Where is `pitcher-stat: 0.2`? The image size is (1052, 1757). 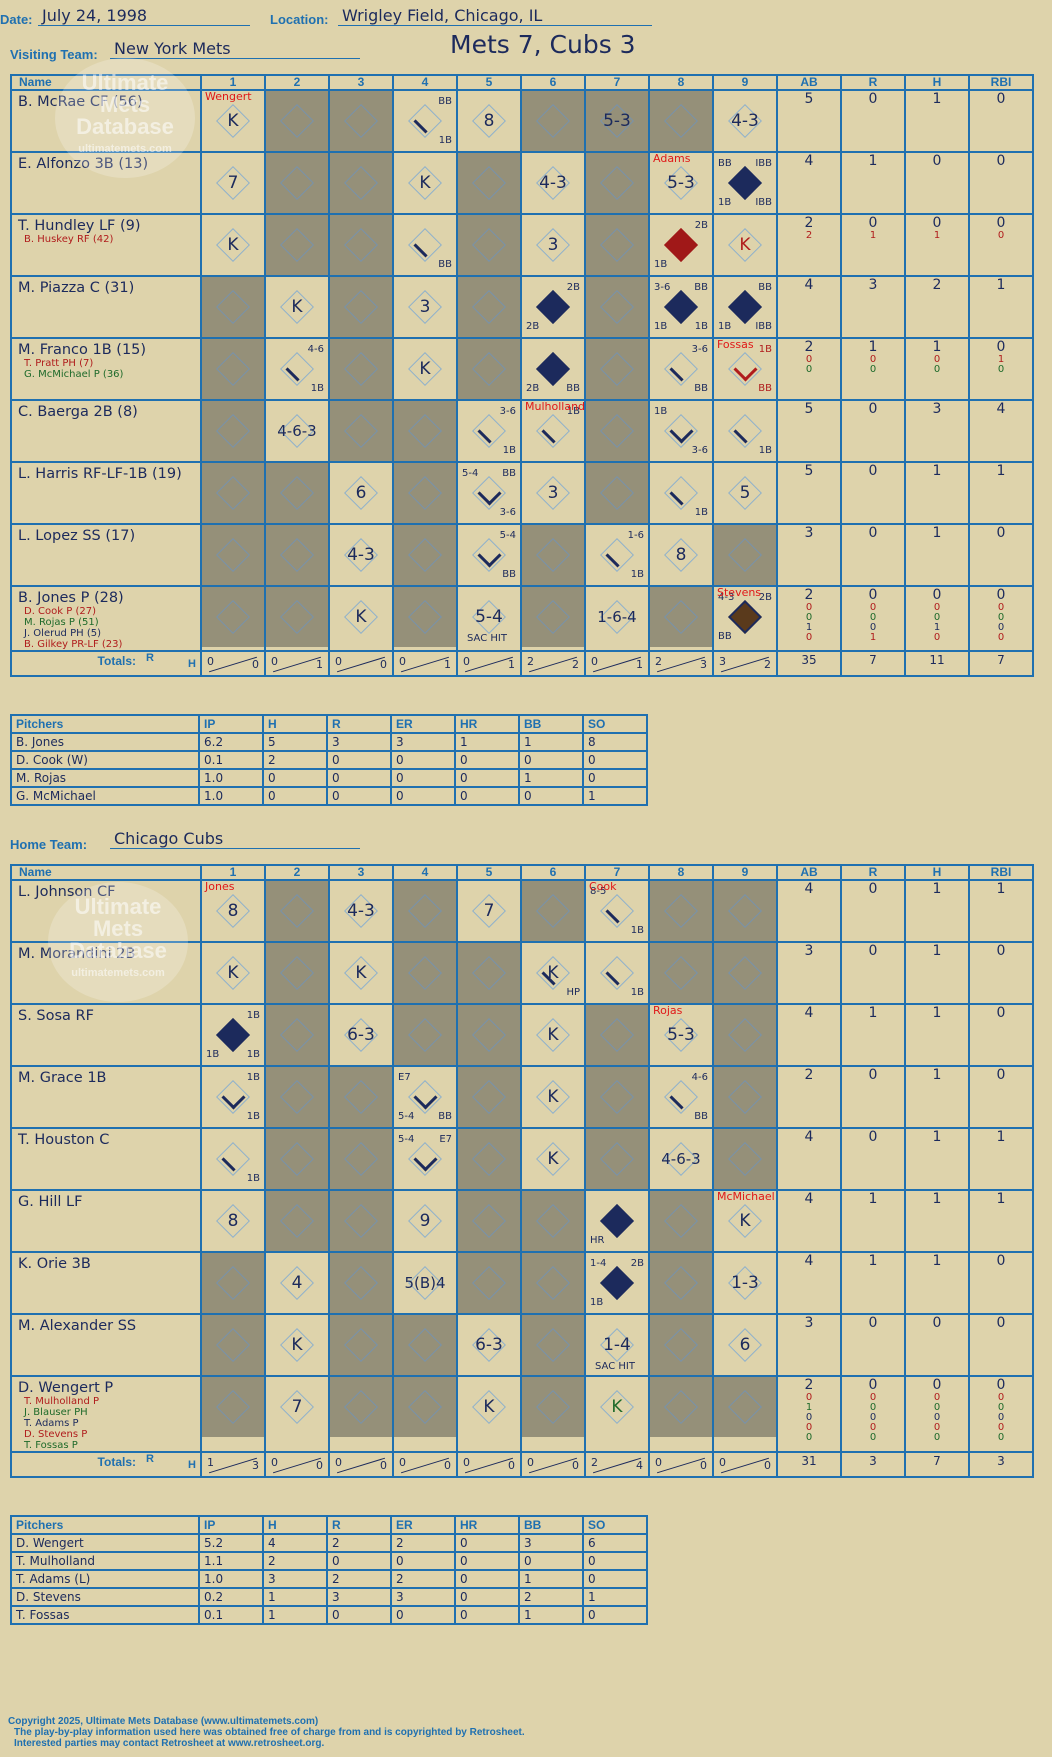
pitcher-stat: 0.2 is located at coordinates (231, 1597).